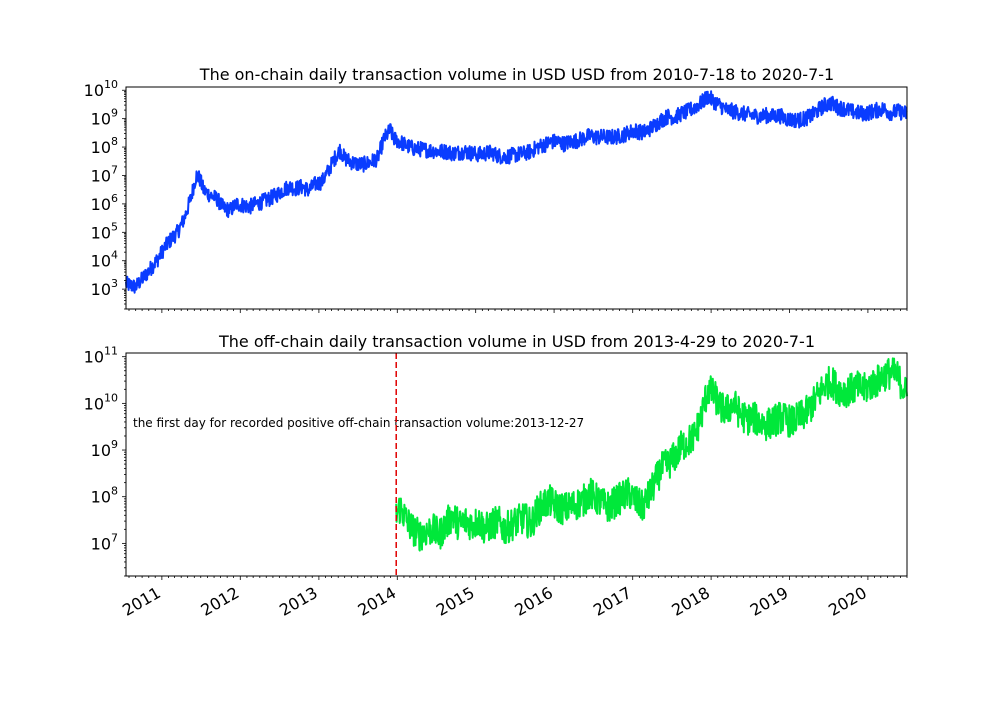 This screenshot has height=720, width=1008. What do you see at coordinates (101, 356) in the screenshot?
I see `y-tick-label: 10¹¹` at bounding box center [101, 356].